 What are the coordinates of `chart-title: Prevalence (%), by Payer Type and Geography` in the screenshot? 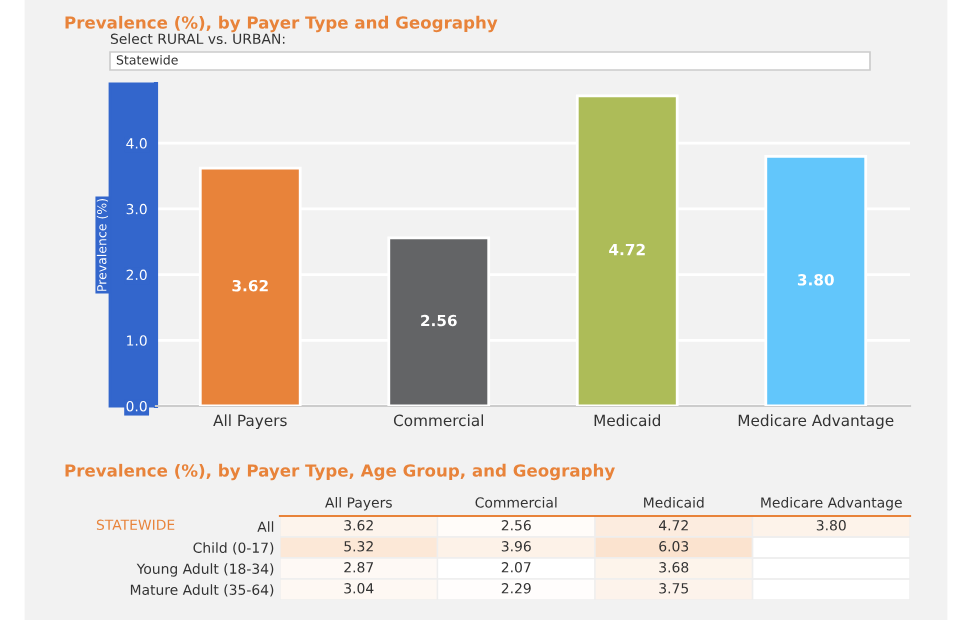 It's located at (281, 24).